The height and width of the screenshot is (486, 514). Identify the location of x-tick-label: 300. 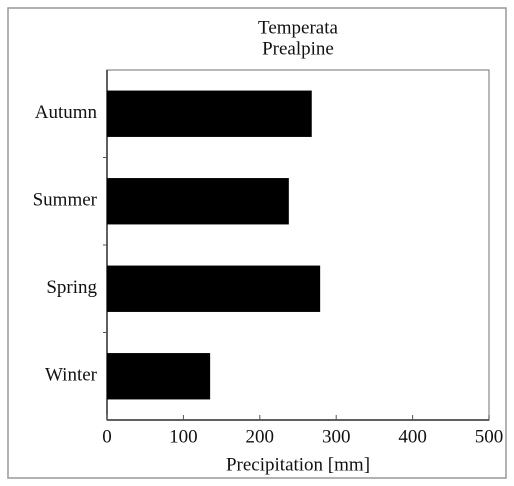
(336, 436).